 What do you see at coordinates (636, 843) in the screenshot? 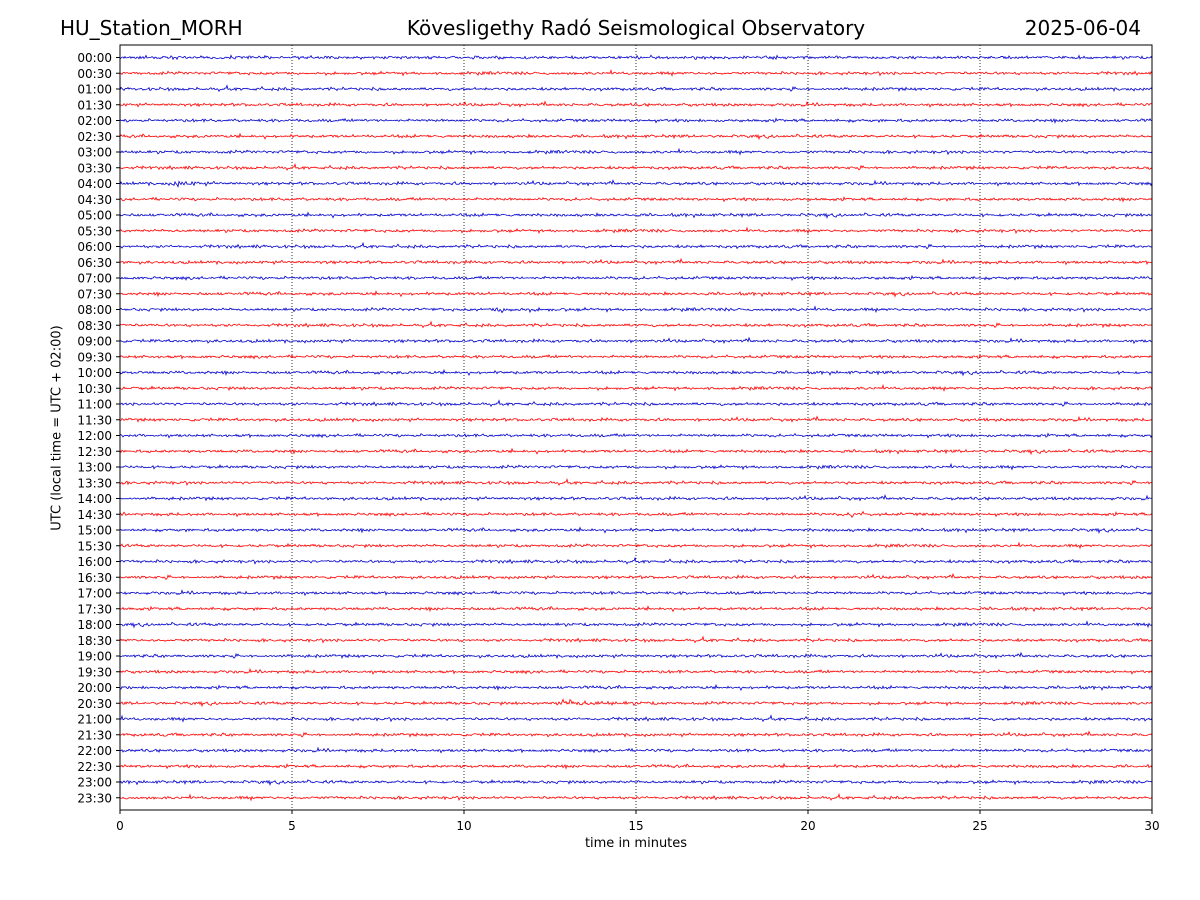
I see `x-axis-label: time in minutes` at bounding box center [636, 843].